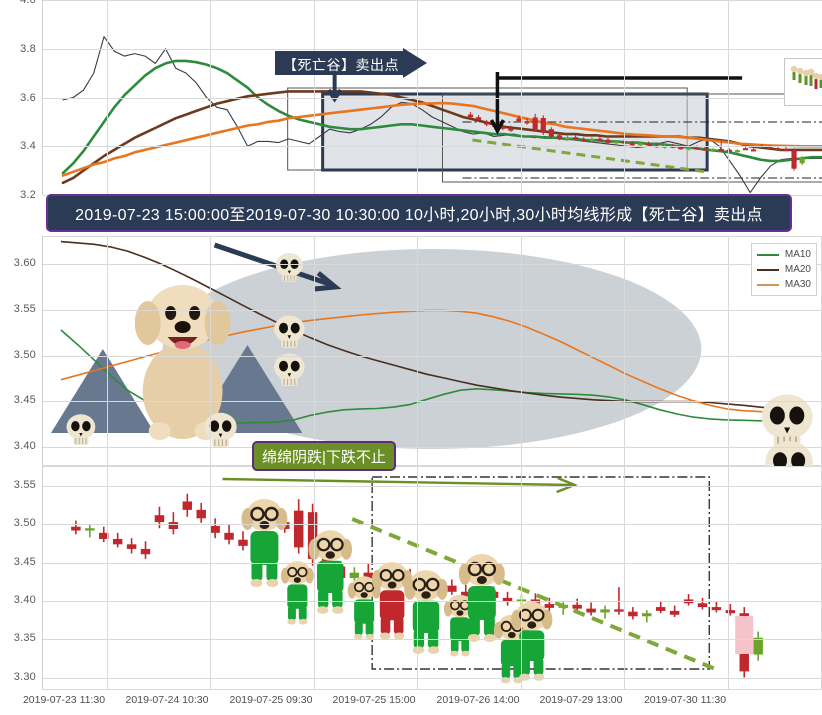 The width and height of the screenshot is (822, 715). Describe the element at coordinates (247, 389) in the screenshot. I see `mountain-right-shape` at that location.